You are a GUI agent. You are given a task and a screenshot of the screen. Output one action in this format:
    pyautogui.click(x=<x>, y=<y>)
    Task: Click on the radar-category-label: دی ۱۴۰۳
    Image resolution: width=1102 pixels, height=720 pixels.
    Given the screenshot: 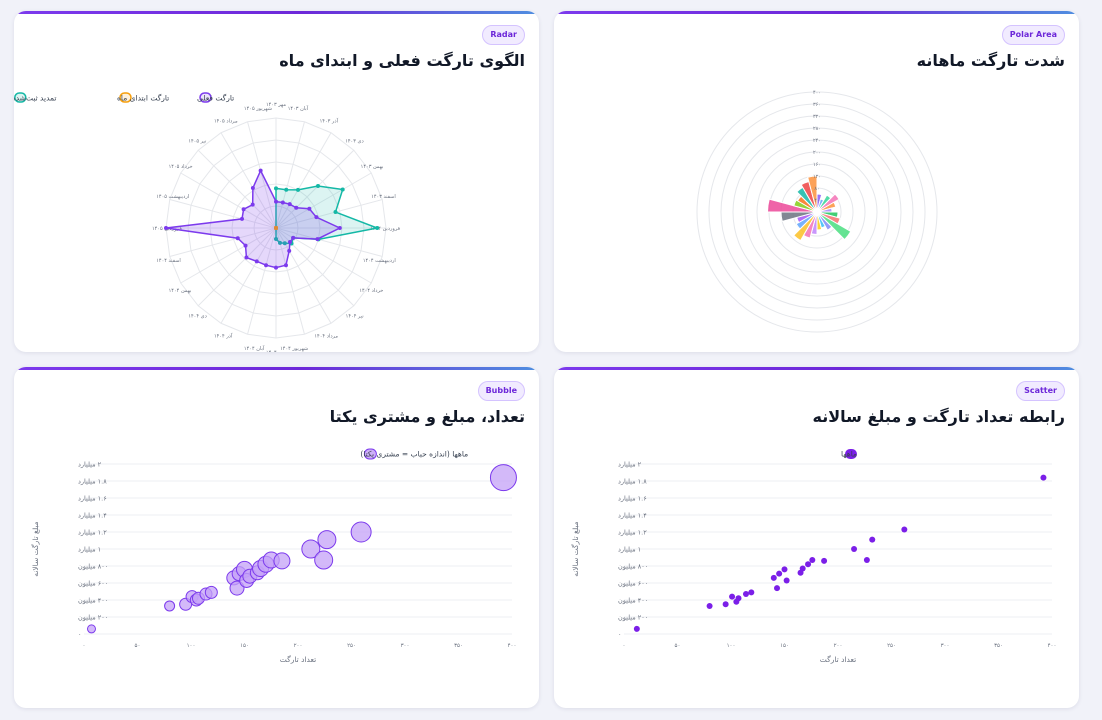 What is the action you would take?
    pyautogui.click(x=354, y=141)
    